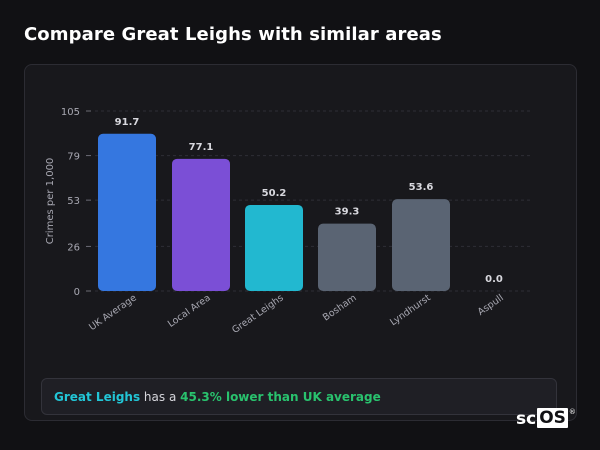  I want to click on y-tick-label: 79, so click(73, 157).